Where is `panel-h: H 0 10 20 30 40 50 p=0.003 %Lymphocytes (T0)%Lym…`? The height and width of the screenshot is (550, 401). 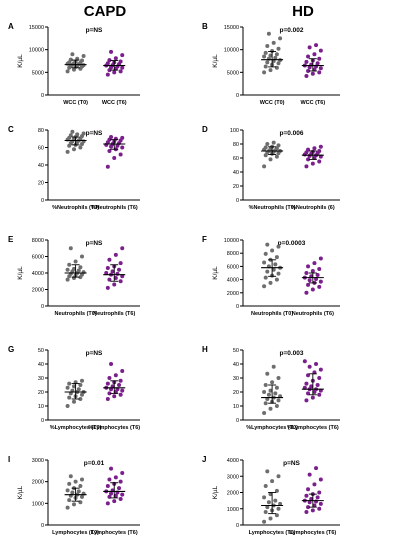
panel-h: H 0 10 20 30 40 50 p=0.003 %Lymphocytes (T0)%Lym… is located at coordinates (271, 388).